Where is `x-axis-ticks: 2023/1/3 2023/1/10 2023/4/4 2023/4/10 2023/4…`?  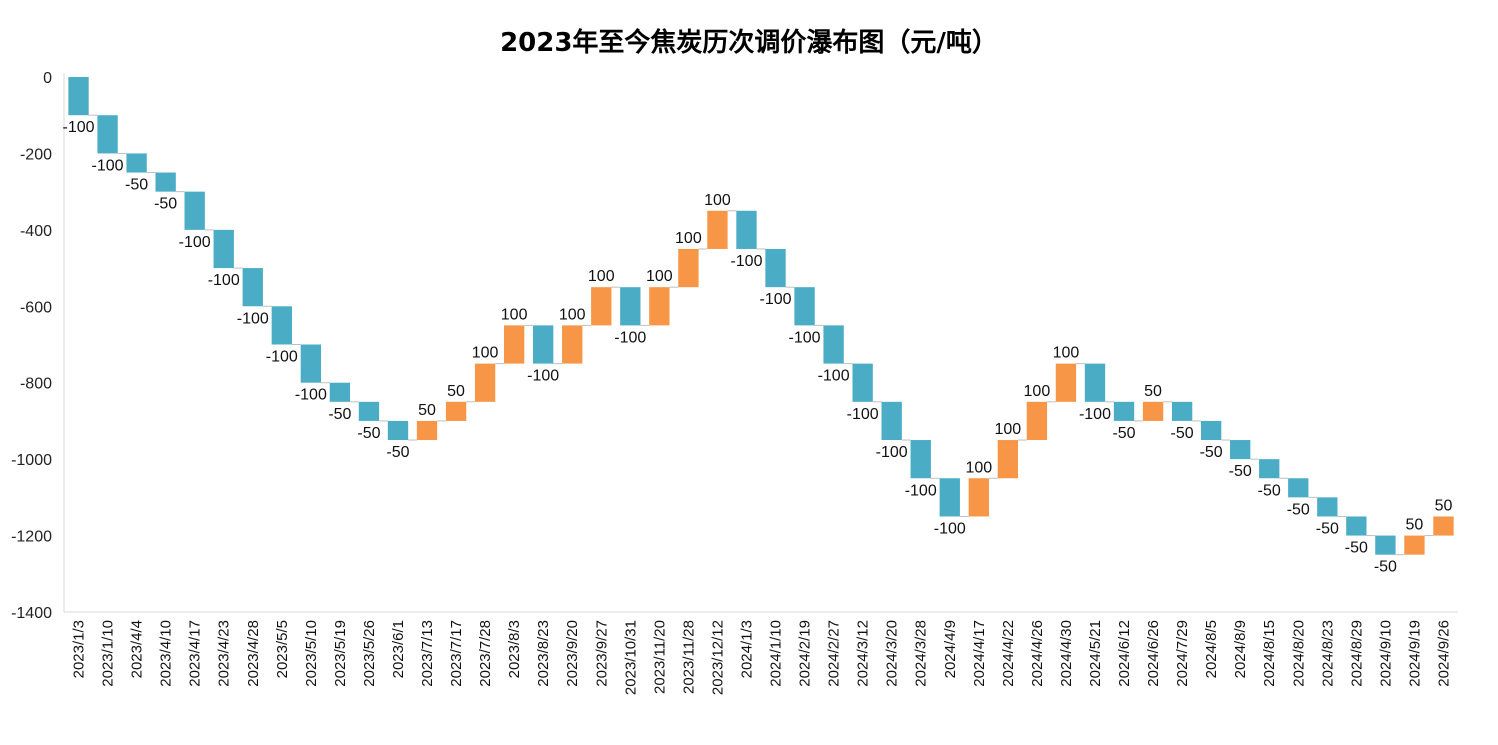 x-axis-ticks: 2023/1/3 2023/1/10 2023/4/4 2023/4/10 2023/4… is located at coordinates (762, 657).